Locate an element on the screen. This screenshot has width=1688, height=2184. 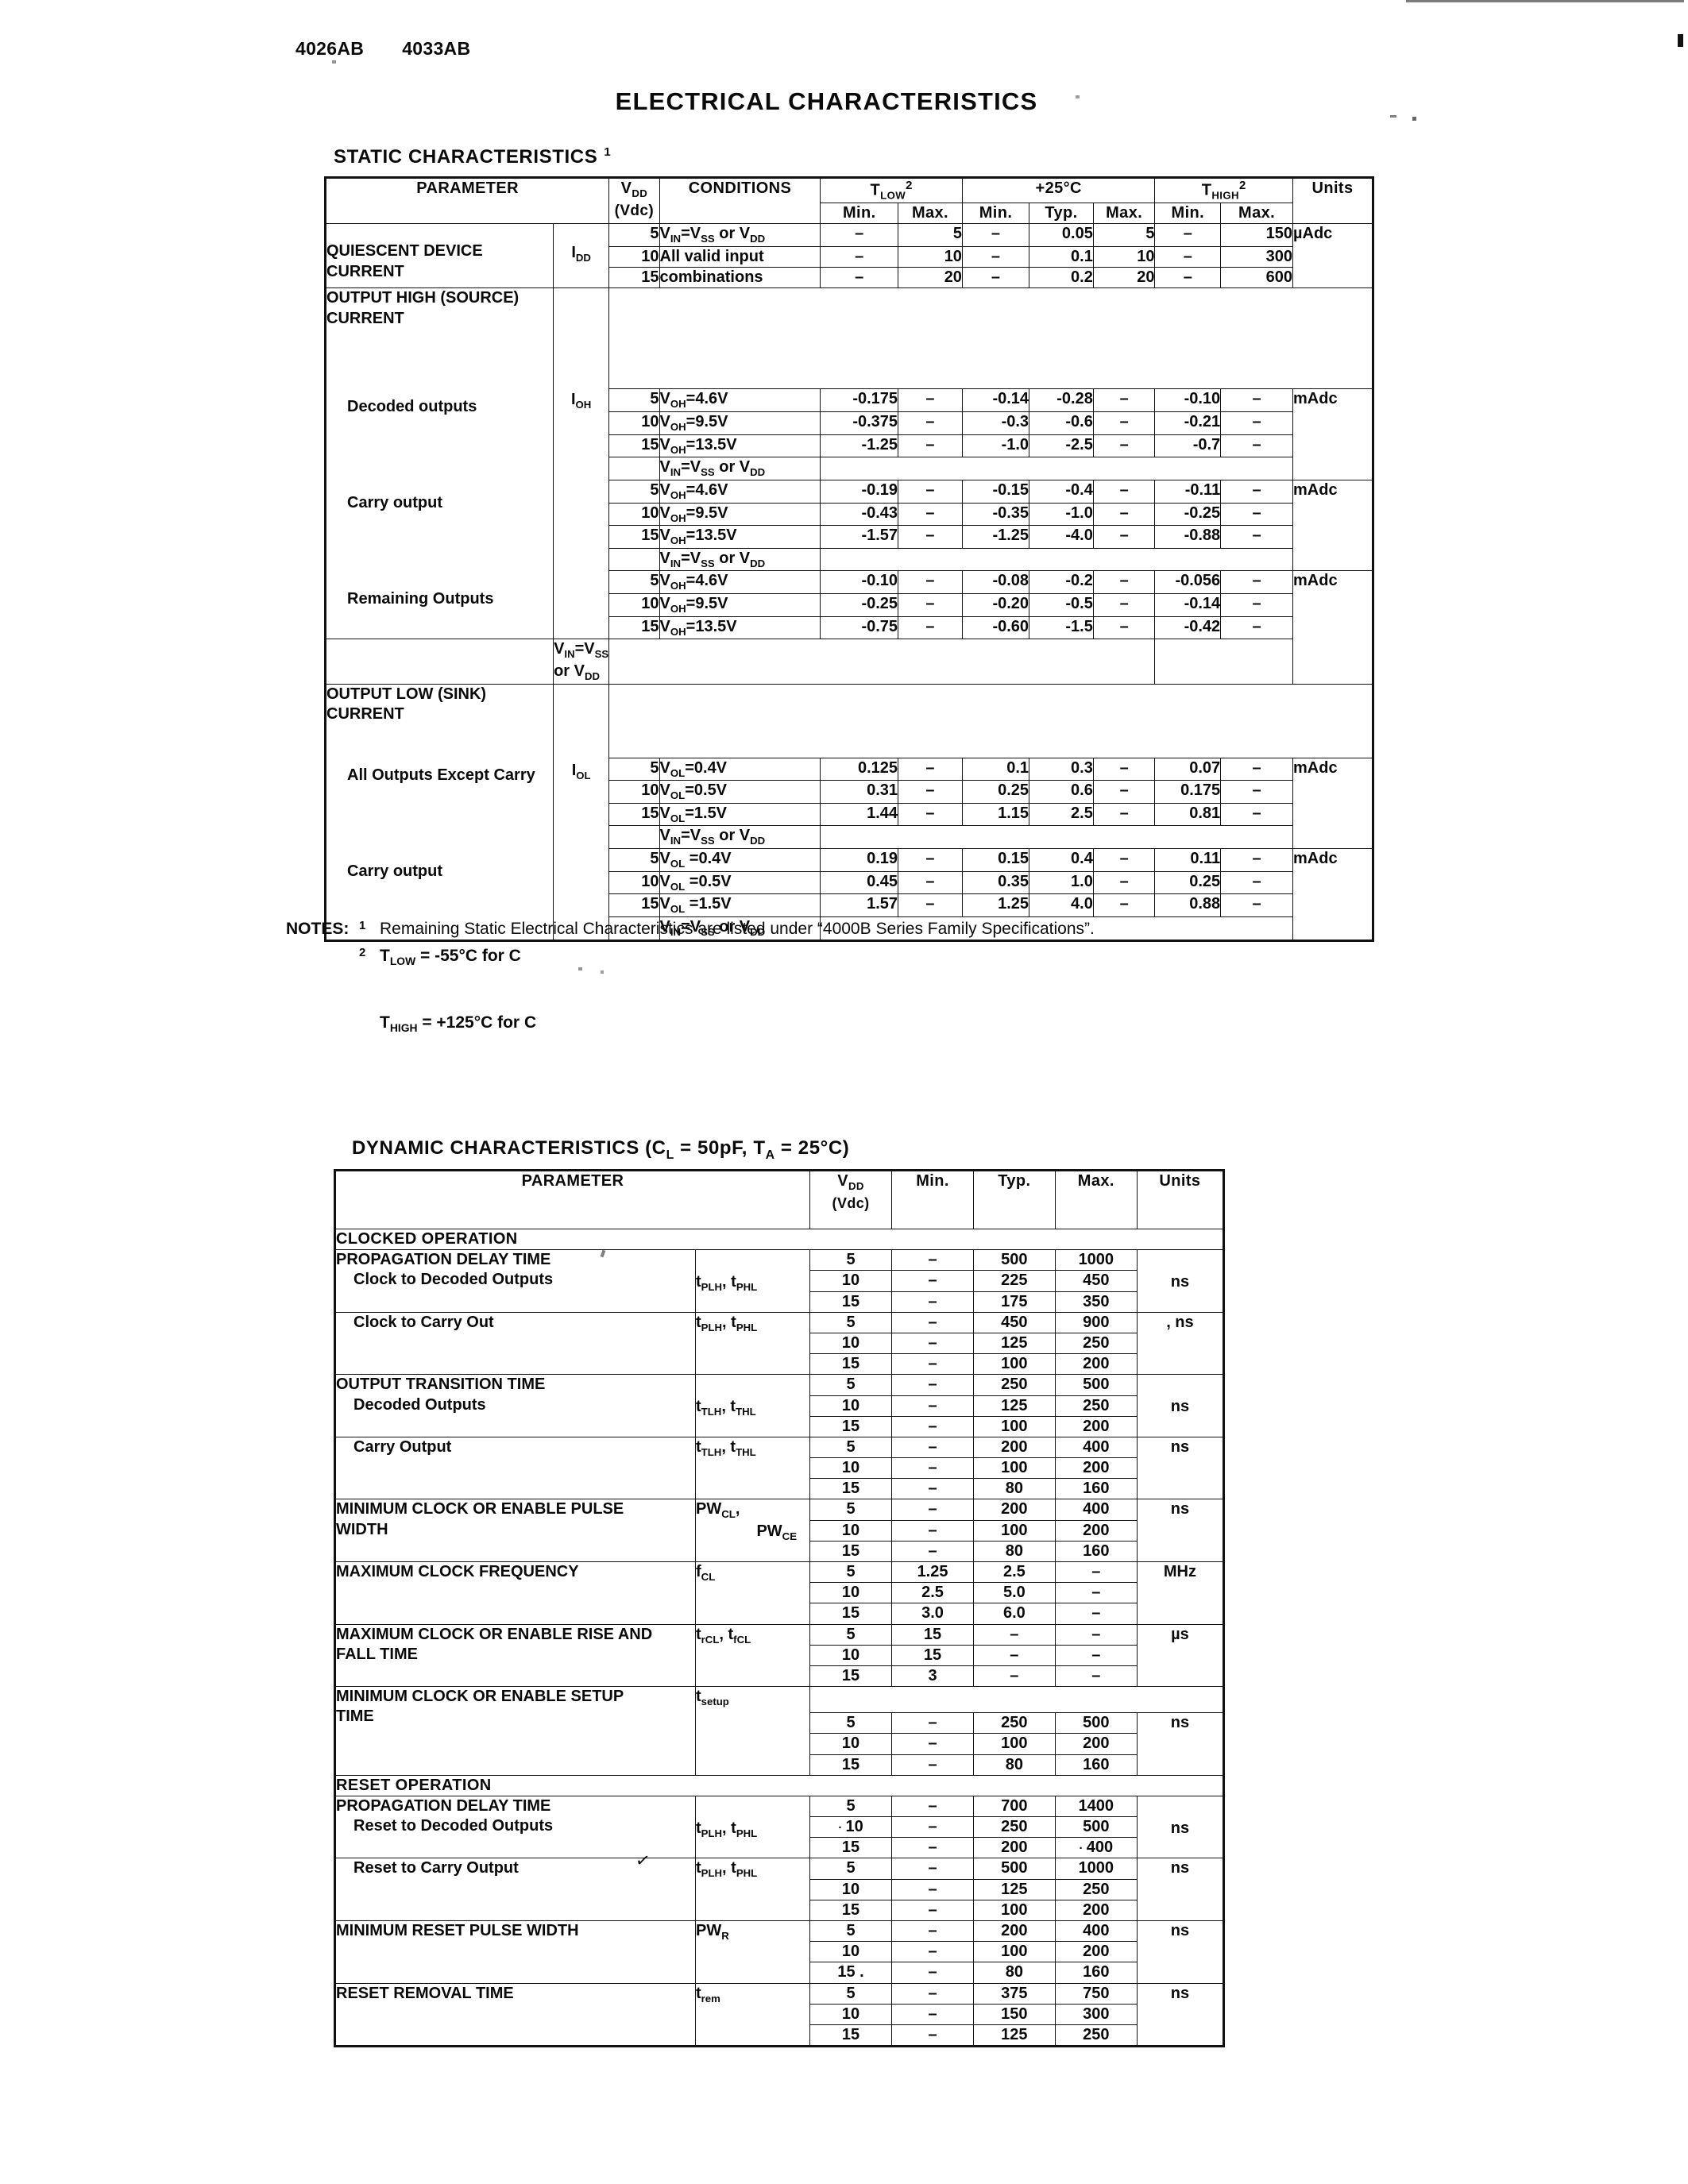
max-value: 1400 is located at coordinates (1096, 1806).